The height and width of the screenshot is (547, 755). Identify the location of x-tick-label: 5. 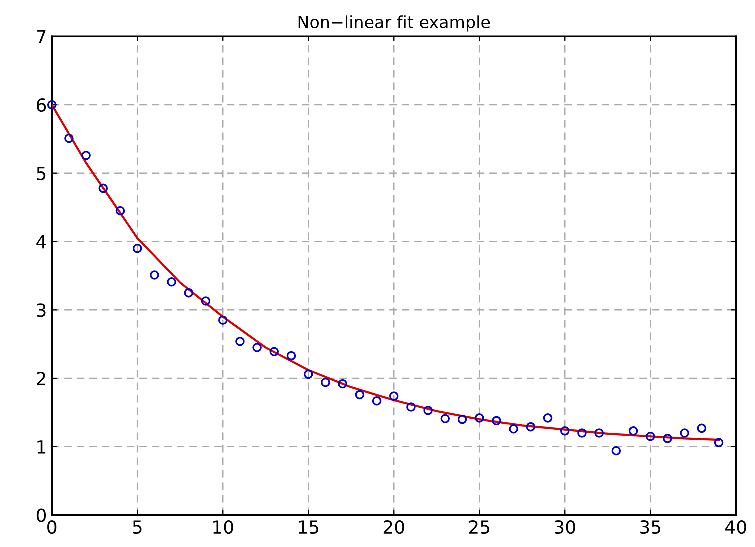
(137, 527).